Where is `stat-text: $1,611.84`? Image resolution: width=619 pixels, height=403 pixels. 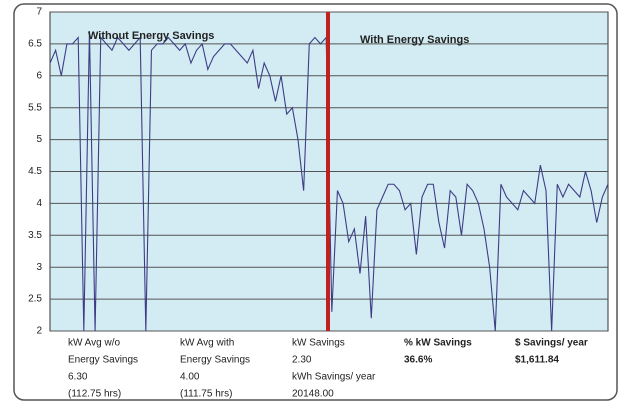
stat-text: $1,611.84 is located at coordinates (537, 360).